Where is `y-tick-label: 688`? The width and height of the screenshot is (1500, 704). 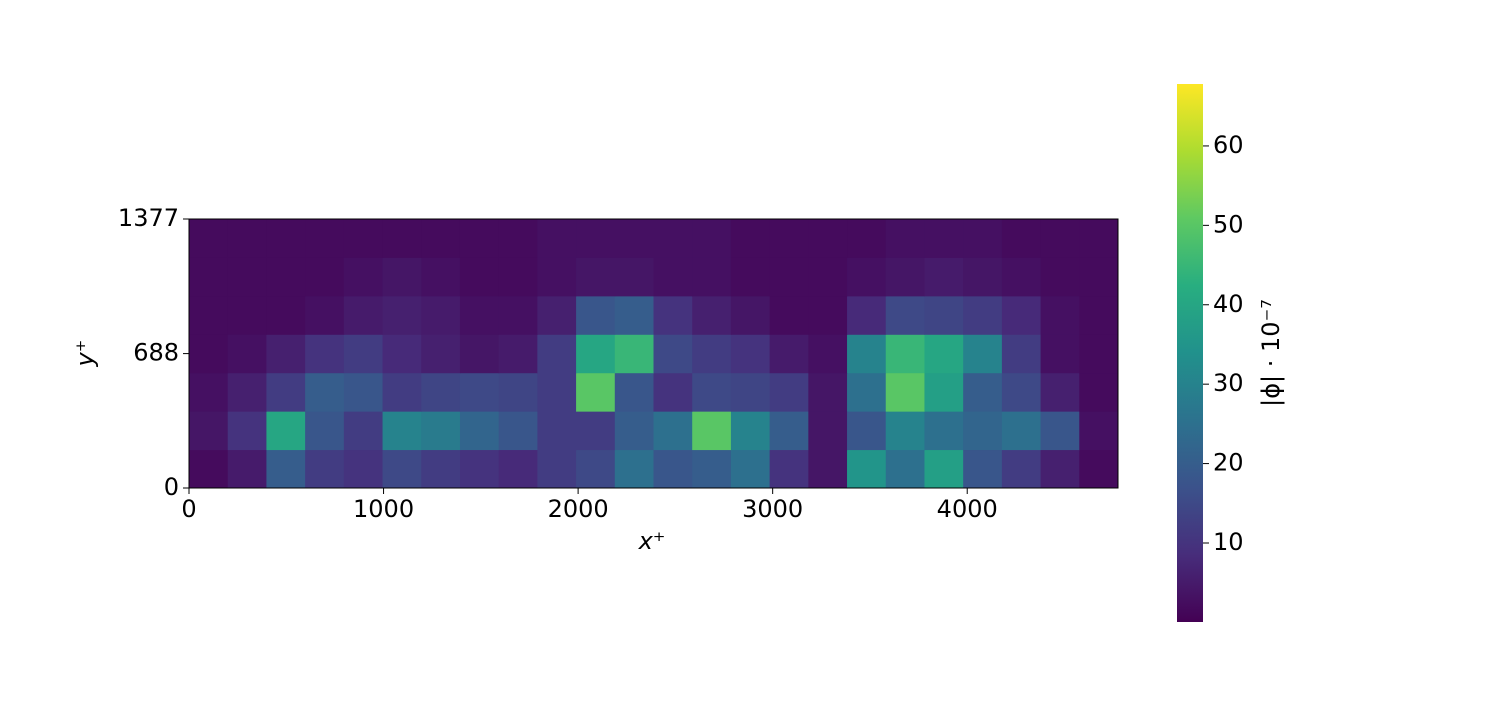
y-tick-label: 688 is located at coordinates (156, 353).